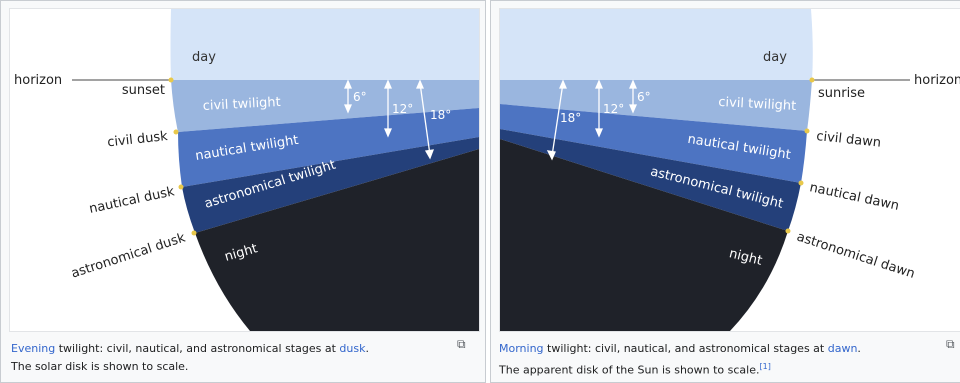 The height and width of the screenshot is (383, 960). What do you see at coordinates (856, 256) in the screenshot?
I see `astronomical-dawn-label: astronomical dawn` at bounding box center [856, 256].